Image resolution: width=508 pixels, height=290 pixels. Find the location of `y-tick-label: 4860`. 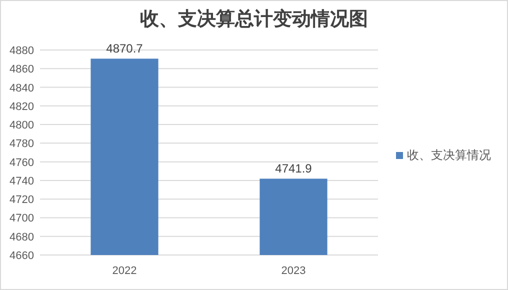

y-tick-label: 4860 is located at coordinates (22, 70).